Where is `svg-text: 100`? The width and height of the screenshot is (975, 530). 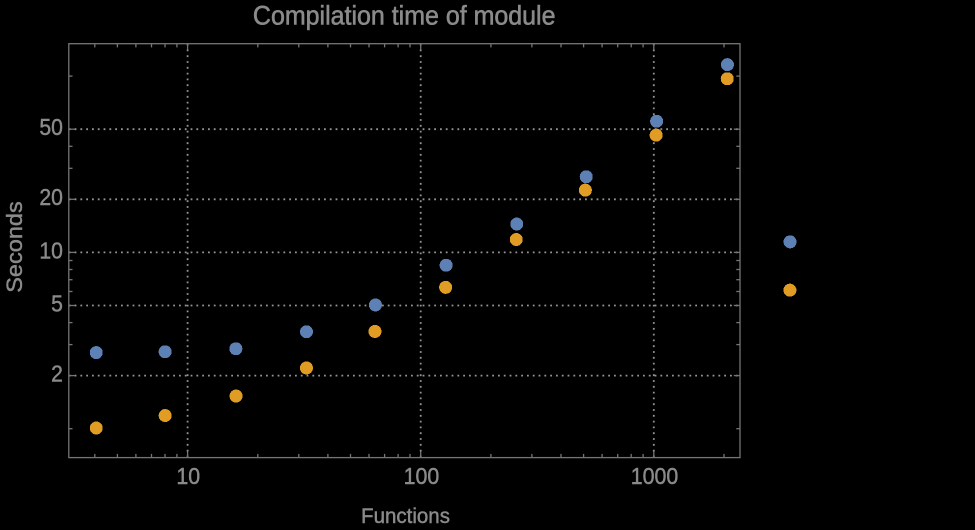 svg-text: 100 is located at coordinates (422, 476).